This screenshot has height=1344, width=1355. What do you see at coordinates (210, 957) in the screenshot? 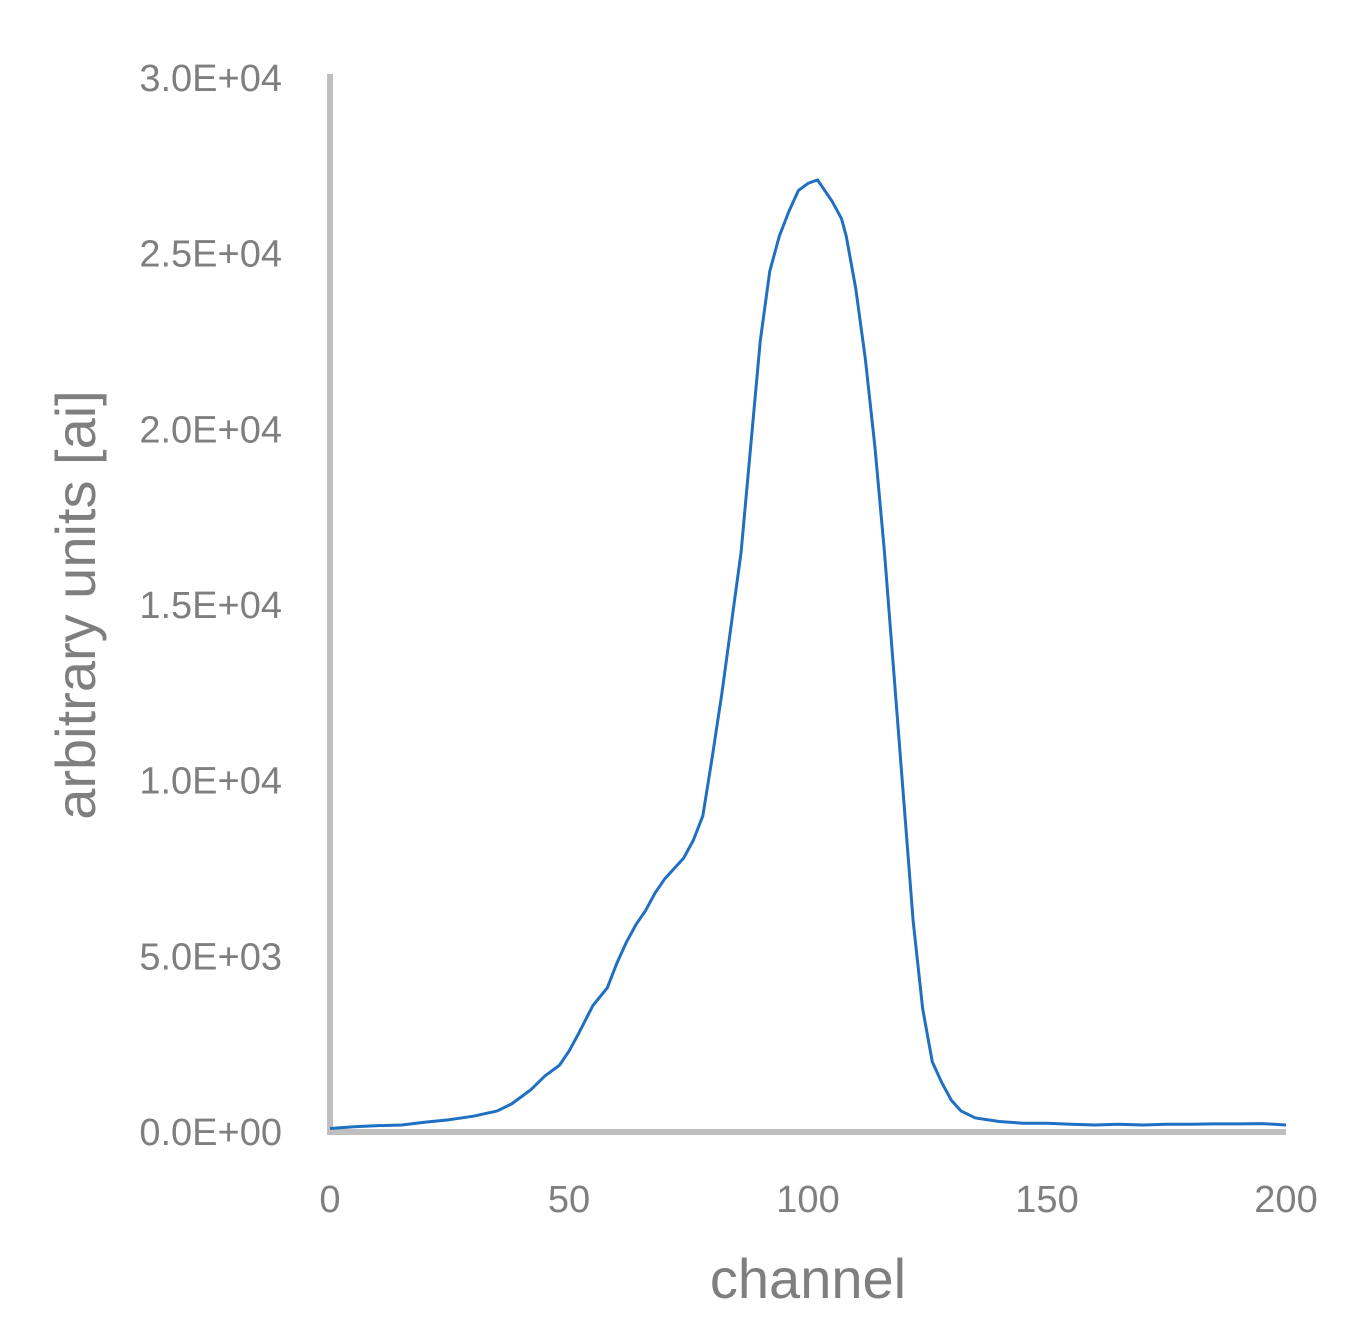
I see `y-tick-label: 5.0E+03` at bounding box center [210, 957].